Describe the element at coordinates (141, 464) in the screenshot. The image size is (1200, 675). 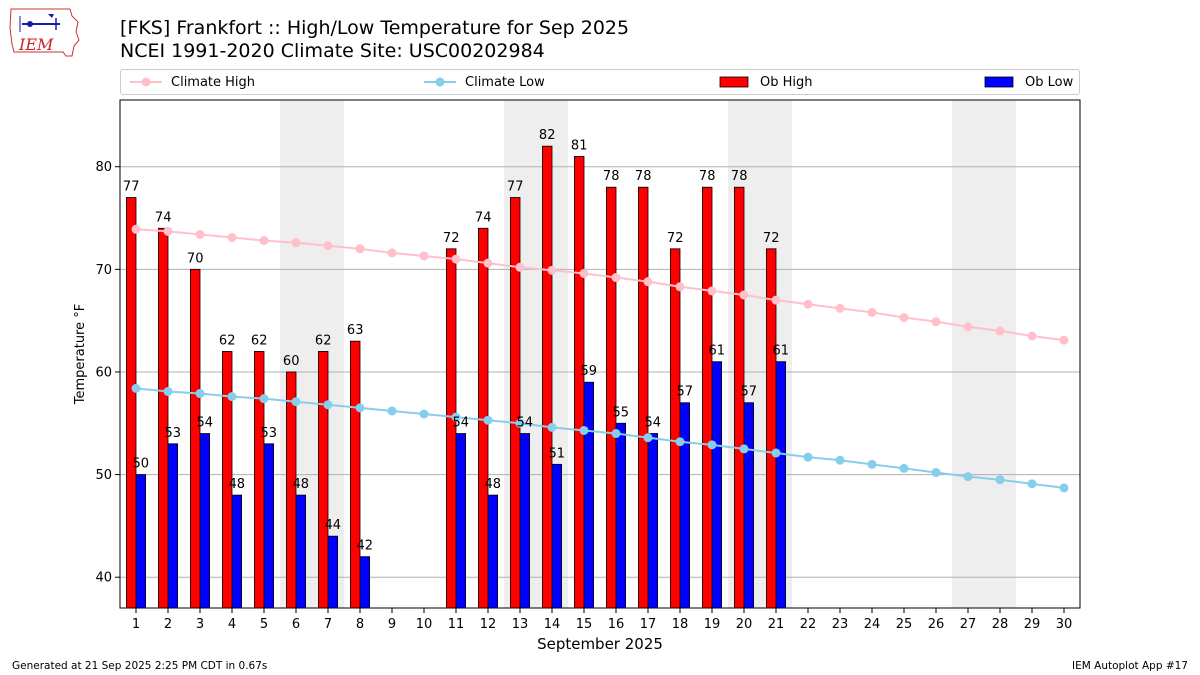
I see `ob-low-label: 50` at that location.